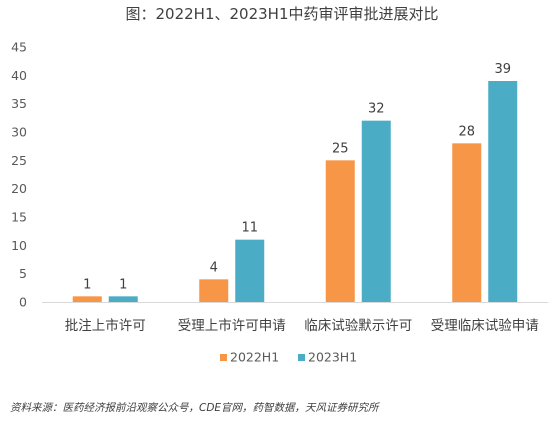 Image resolution: width=554 pixels, height=423 pixels. What do you see at coordinates (502, 69) in the screenshot?
I see `data-label: 39` at bounding box center [502, 69].